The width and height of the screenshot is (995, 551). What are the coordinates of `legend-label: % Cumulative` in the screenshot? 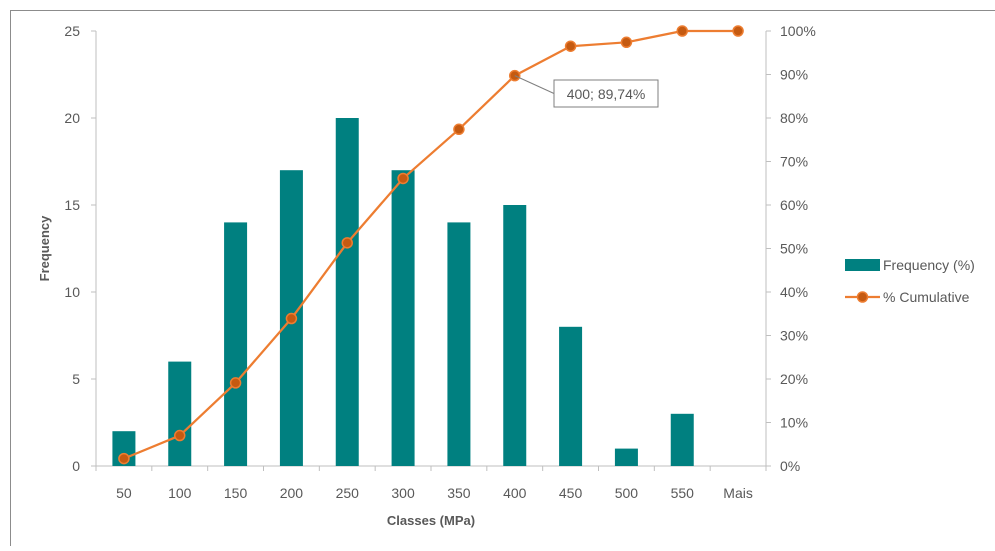 It's located at (926, 297).